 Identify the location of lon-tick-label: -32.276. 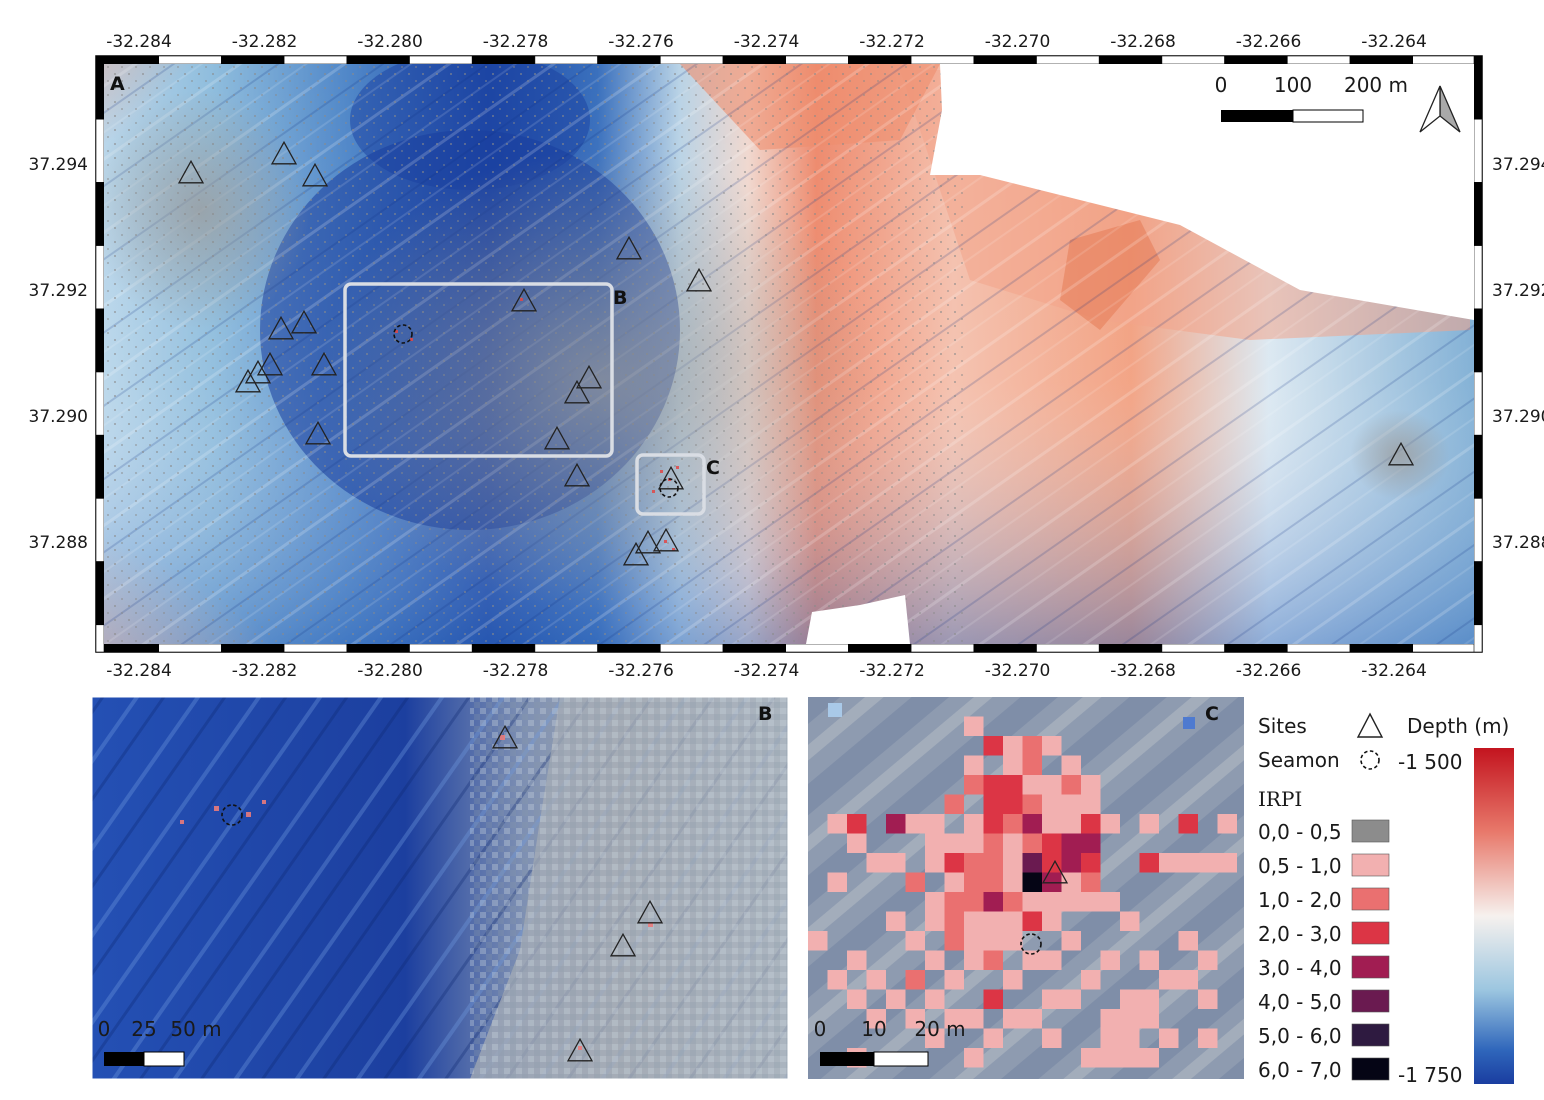
(641, 671).